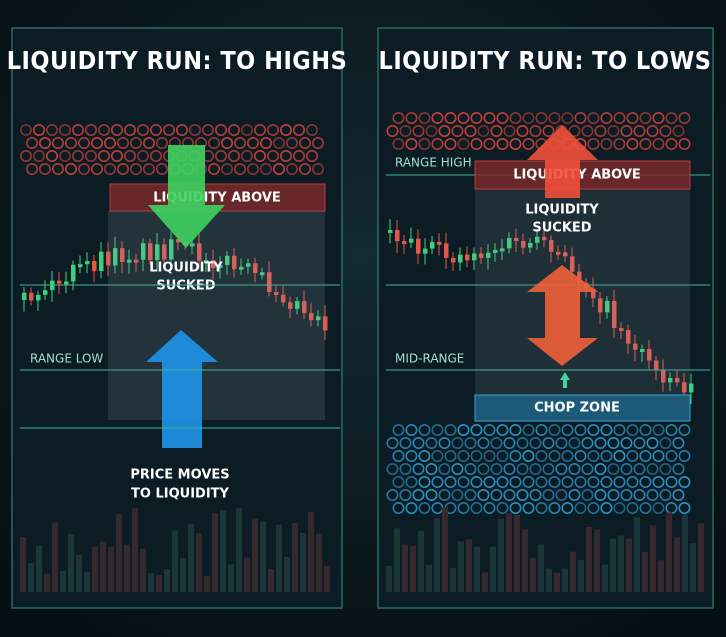 The image size is (726, 637). Describe the element at coordinates (182, 389) in the screenshot. I see `arrow-up` at that location.